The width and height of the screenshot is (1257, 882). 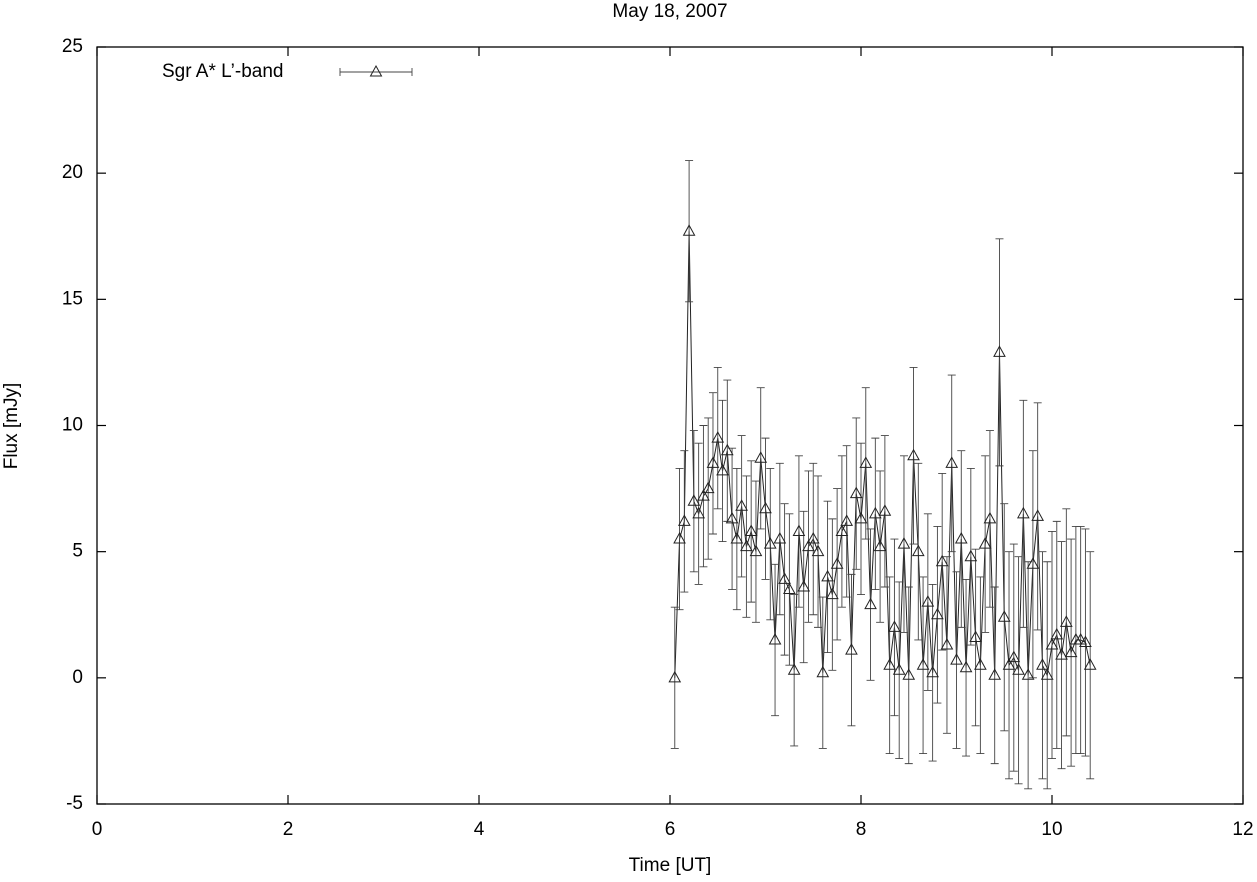 What do you see at coordinates (72, 425) in the screenshot?
I see `y-tick-label: 10` at bounding box center [72, 425].